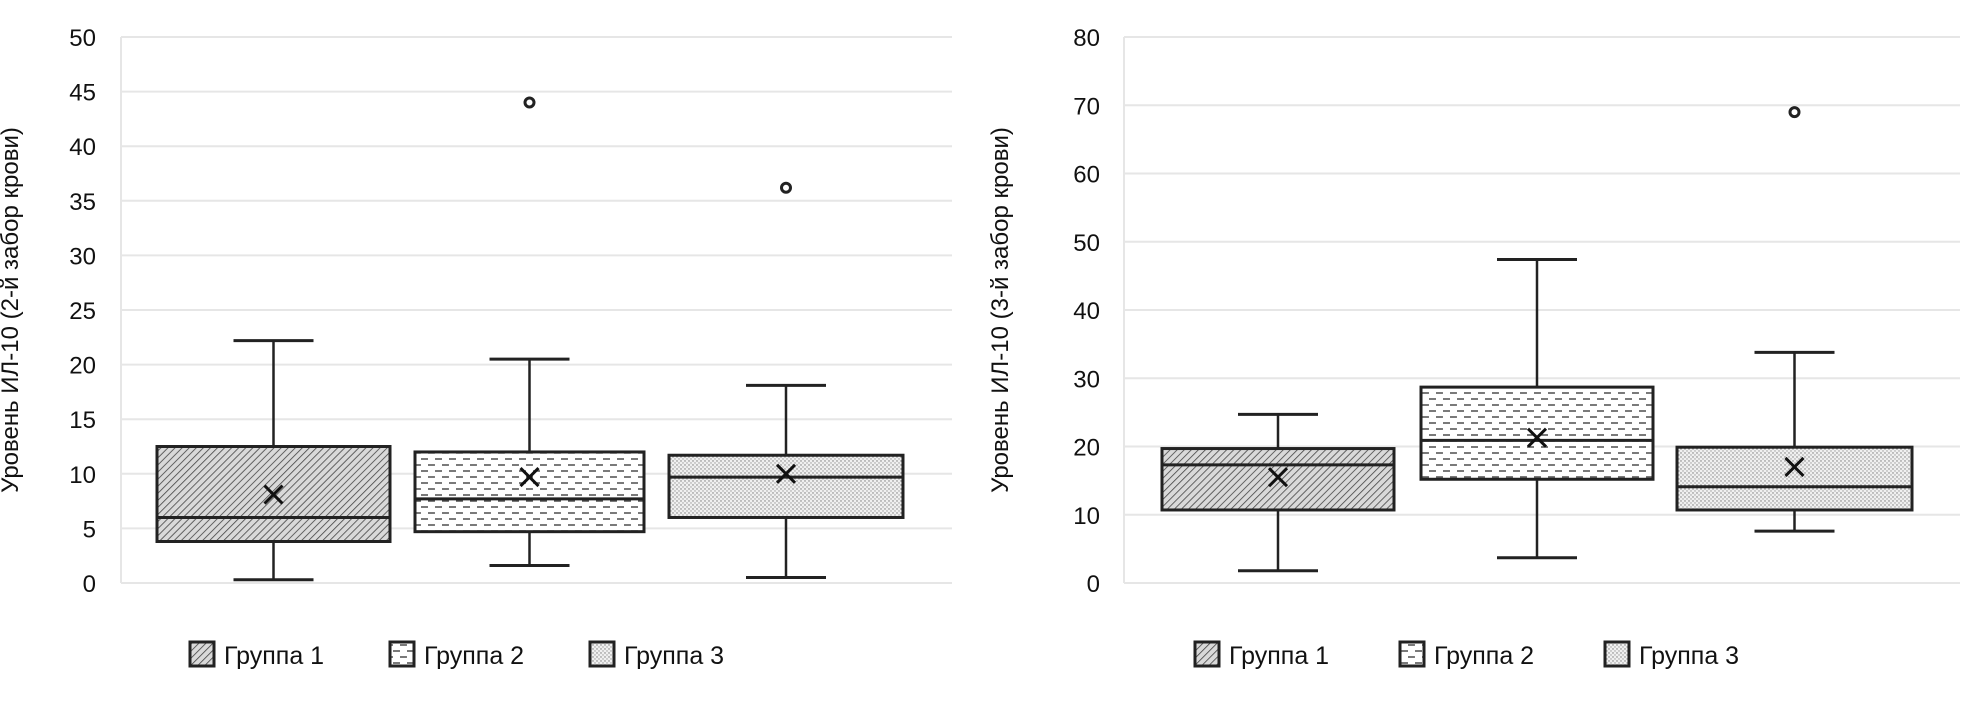 This screenshot has width=1973, height=715. What do you see at coordinates (82, 311) in the screenshot?
I see `y-tick-label: 25` at bounding box center [82, 311].